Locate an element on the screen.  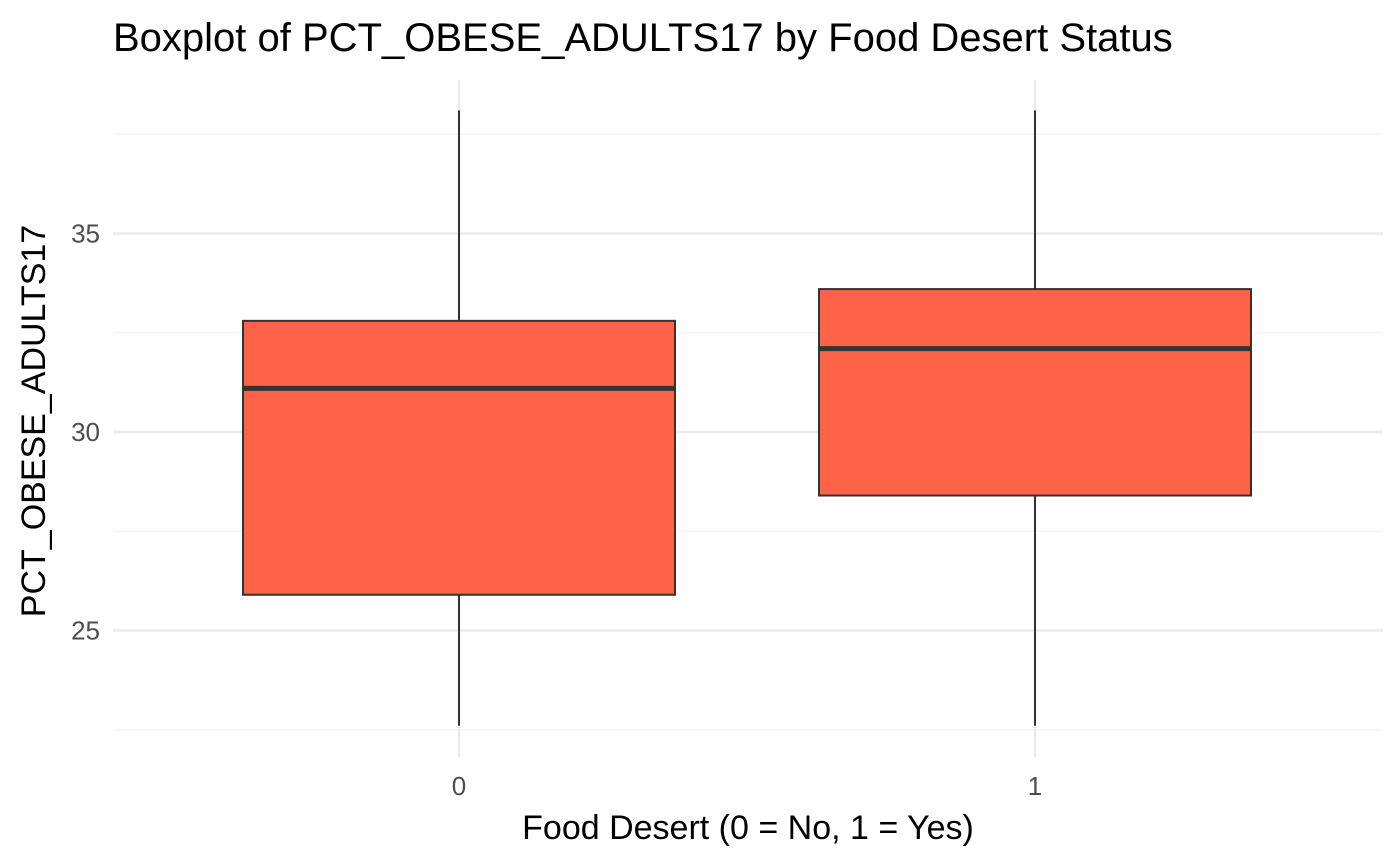
x-tick-label: 1 is located at coordinates (1035, 786).